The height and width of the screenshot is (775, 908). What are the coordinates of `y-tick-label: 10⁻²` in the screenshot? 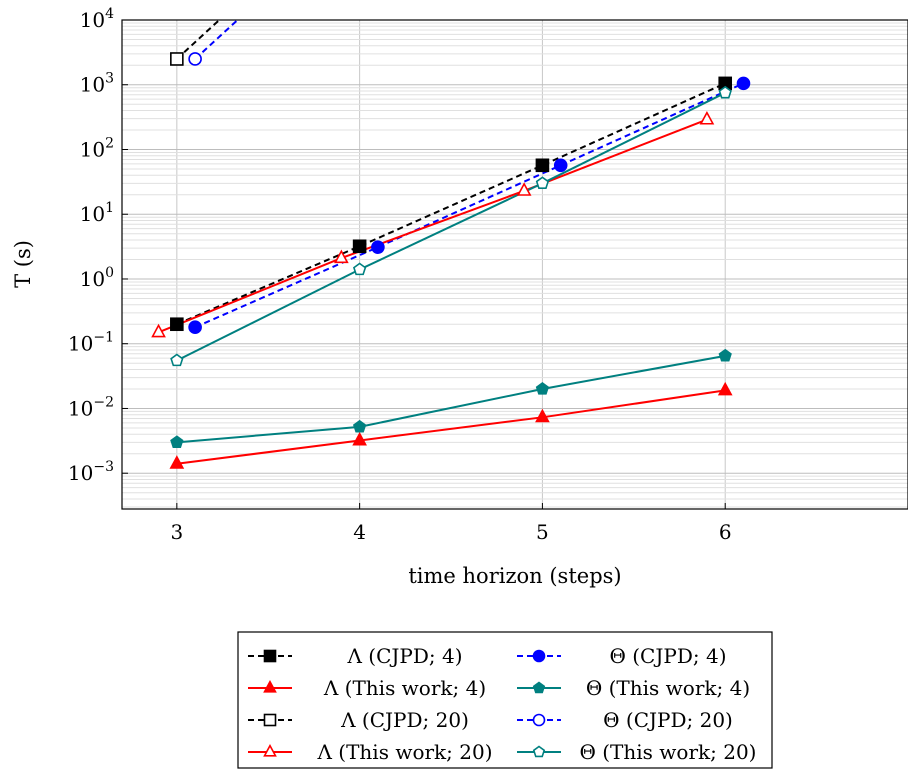 It's located at (91, 407).